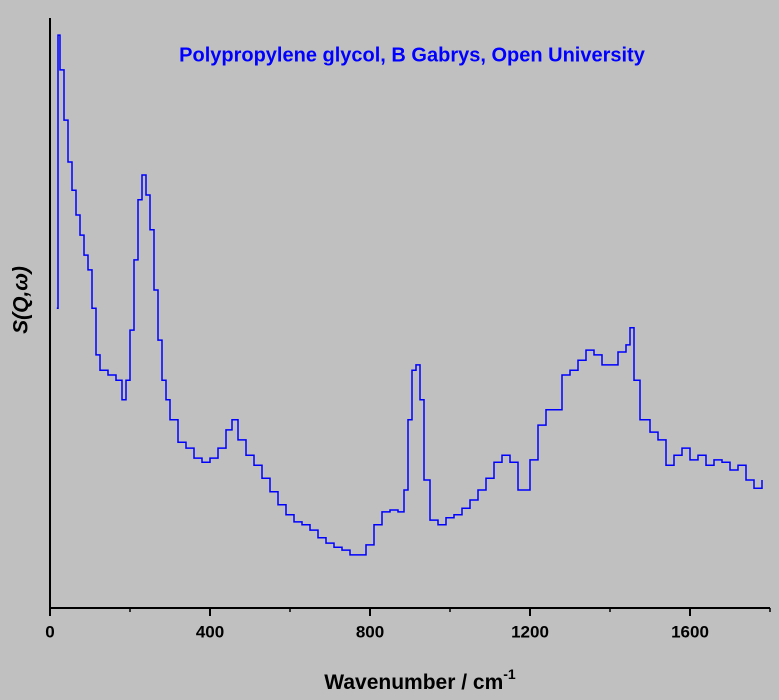 This screenshot has height=700, width=779. I want to click on x-label-superscript: -1, so click(509, 674).